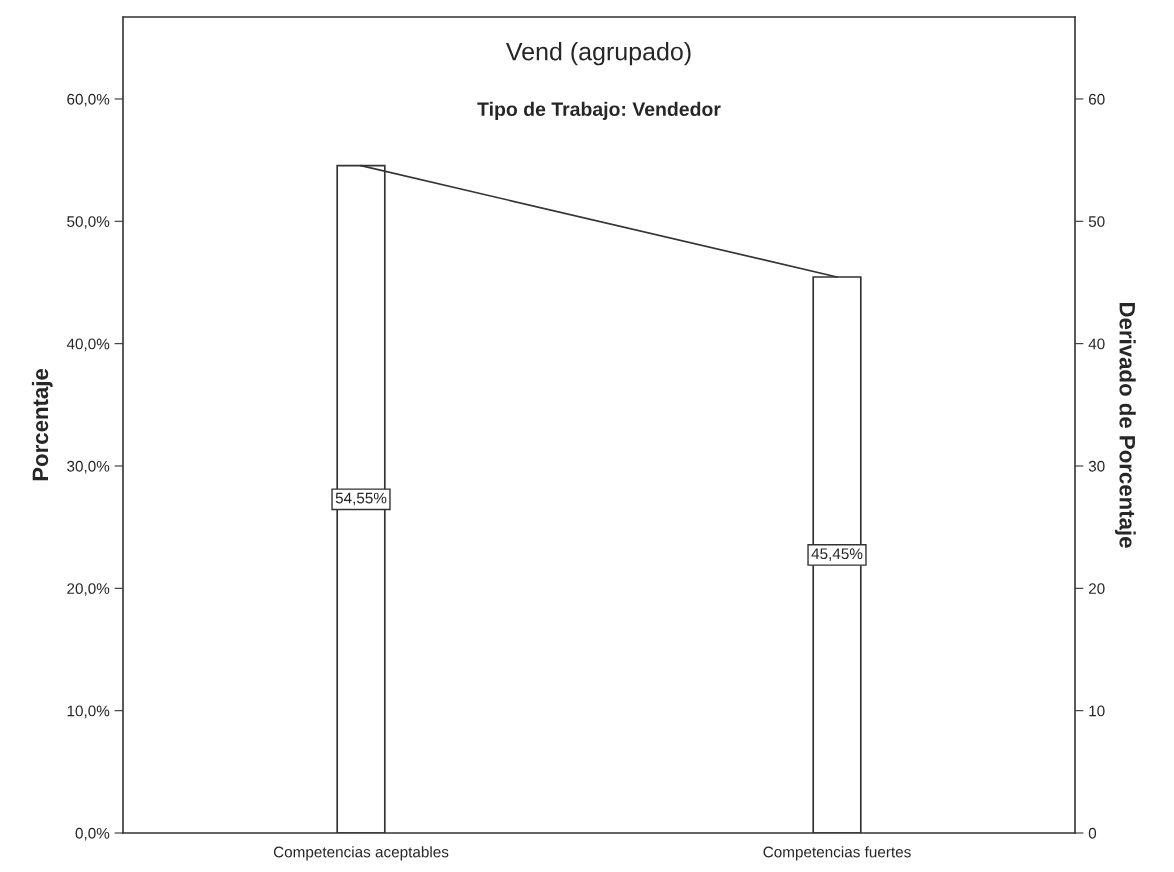  What do you see at coordinates (88, 712) in the screenshot?
I see `y-tick-label: 10,0%` at bounding box center [88, 712].